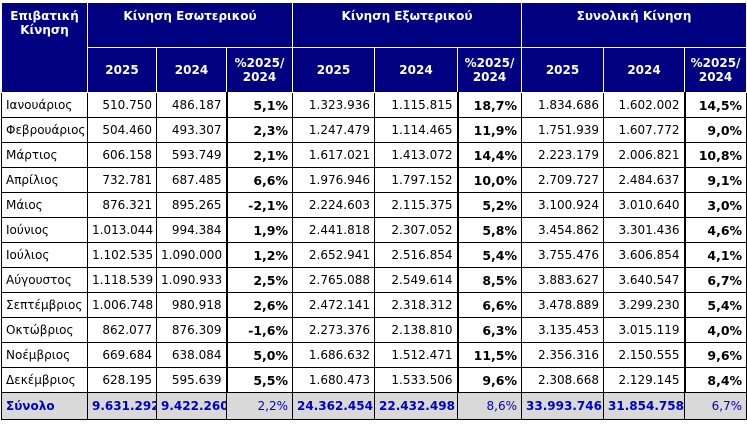  I want to click on cell-international-2025: 1.617.021, so click(333, 155).